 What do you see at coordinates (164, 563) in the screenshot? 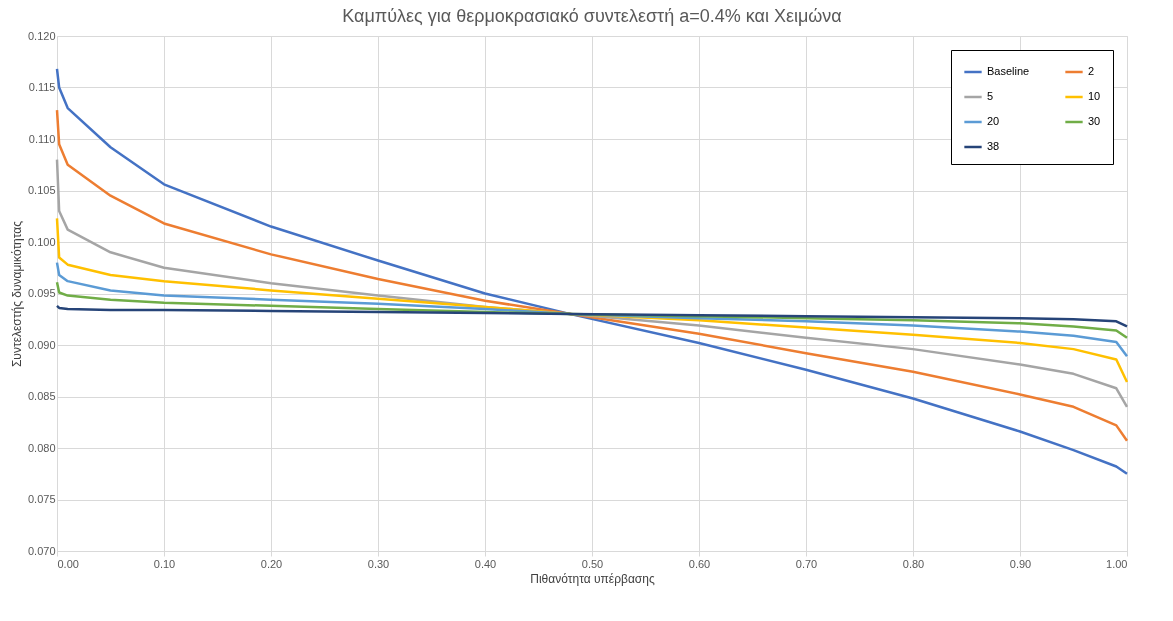
I see `x-tick-label: 0.10` at bounding box center [164, 563].